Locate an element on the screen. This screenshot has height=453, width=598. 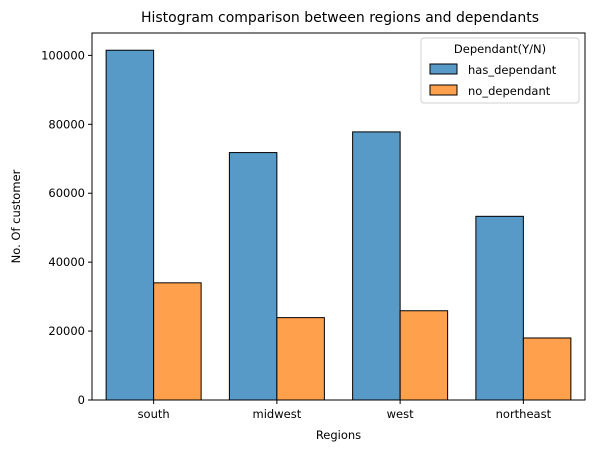
y-tick-label: 0 is located at coordinates (81, 400).